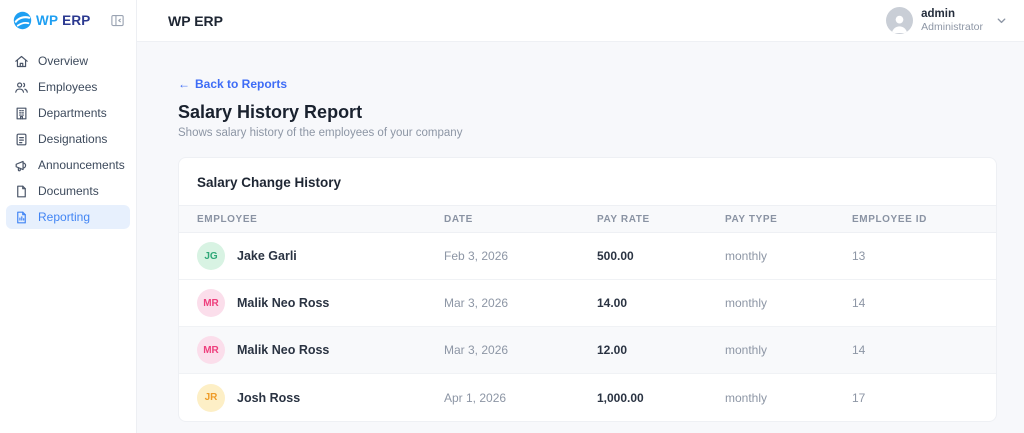  I want to click on chevron-down-icon, so click(1001, 20).